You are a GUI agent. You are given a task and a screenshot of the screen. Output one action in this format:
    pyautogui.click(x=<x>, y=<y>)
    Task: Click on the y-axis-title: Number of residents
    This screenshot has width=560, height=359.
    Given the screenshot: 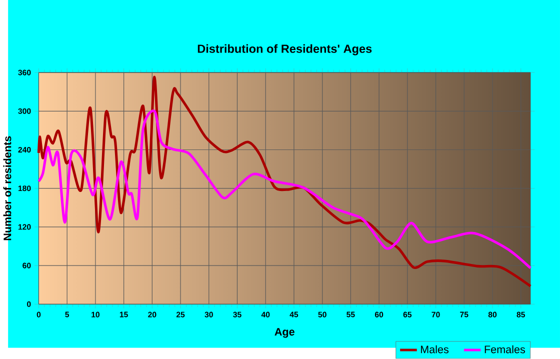 What is the action you would take?
    pyautogui.click(x=7, y=188)
    